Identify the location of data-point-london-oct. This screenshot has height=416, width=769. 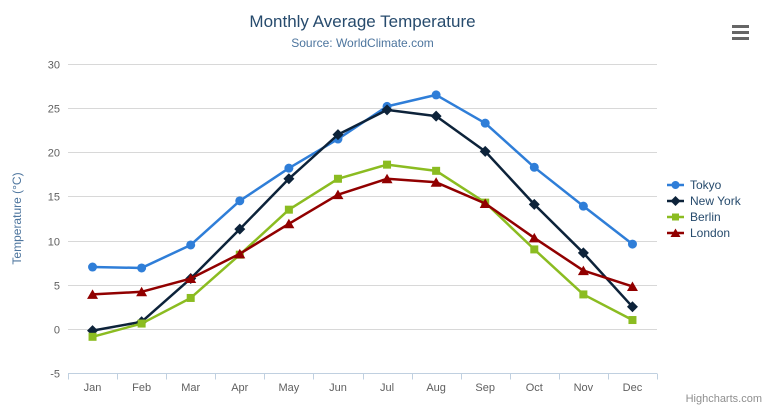
(534, 237).